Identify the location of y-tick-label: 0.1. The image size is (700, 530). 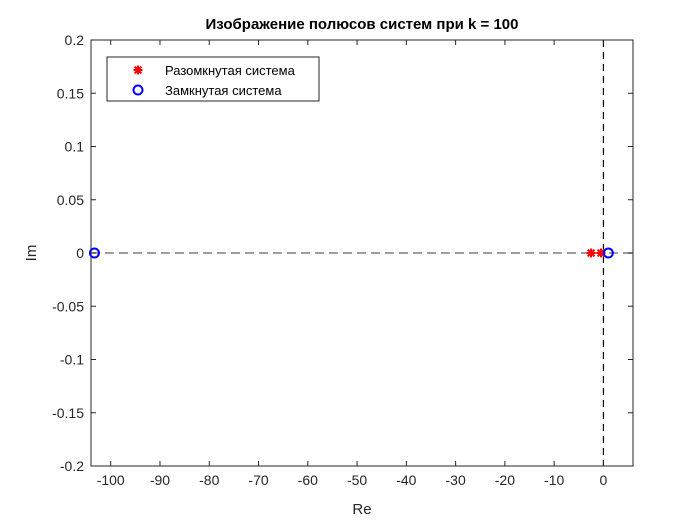
(75, 147).